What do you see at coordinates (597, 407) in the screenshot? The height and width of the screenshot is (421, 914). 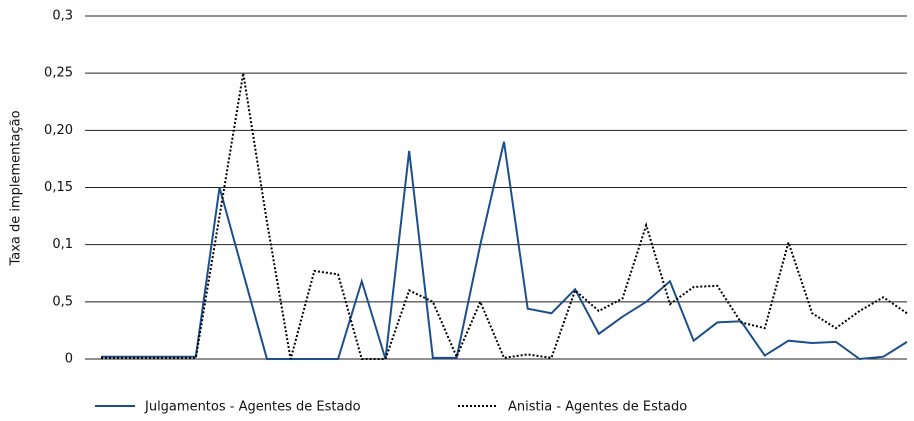 I see `legend-label: Anistia - Agentes de Estado` at bounding box center [597, 407].